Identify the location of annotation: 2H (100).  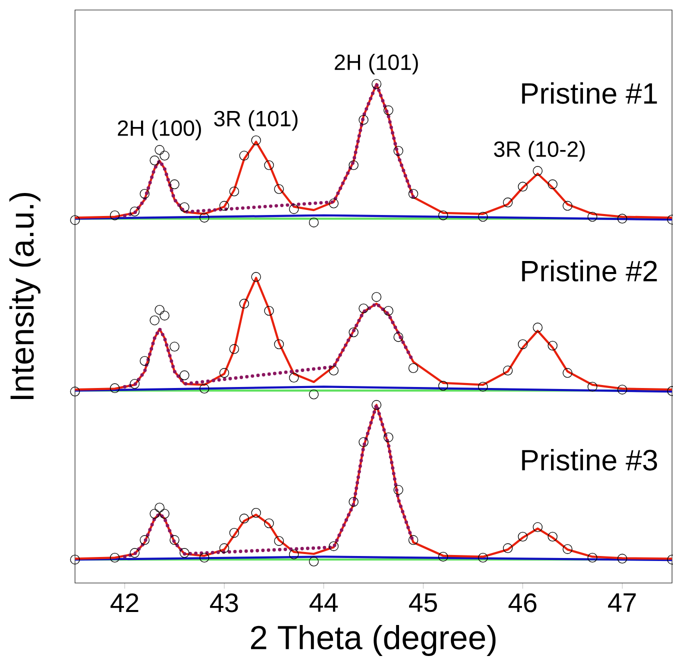
(159, 130).